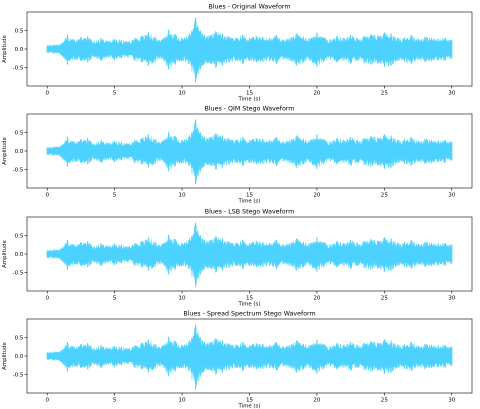  I want to click on chart-title: Blues - LSB Stego Waveform, so click(249, 212).